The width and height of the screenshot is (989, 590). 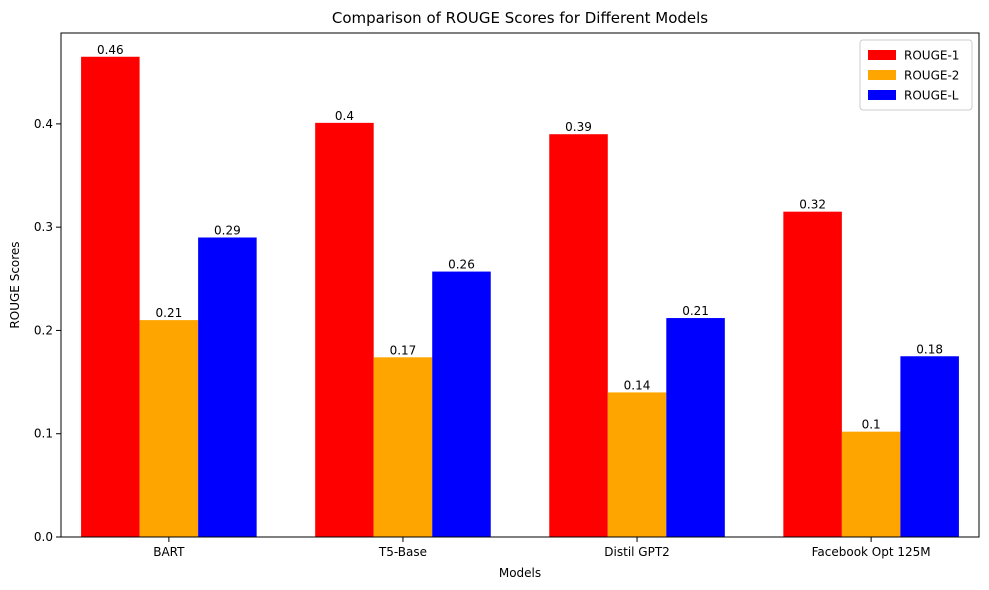 What do you see at coordinates (812, 205) in the screenshot?
I see `data-label: 0.32` at bounding box center [812, 205].